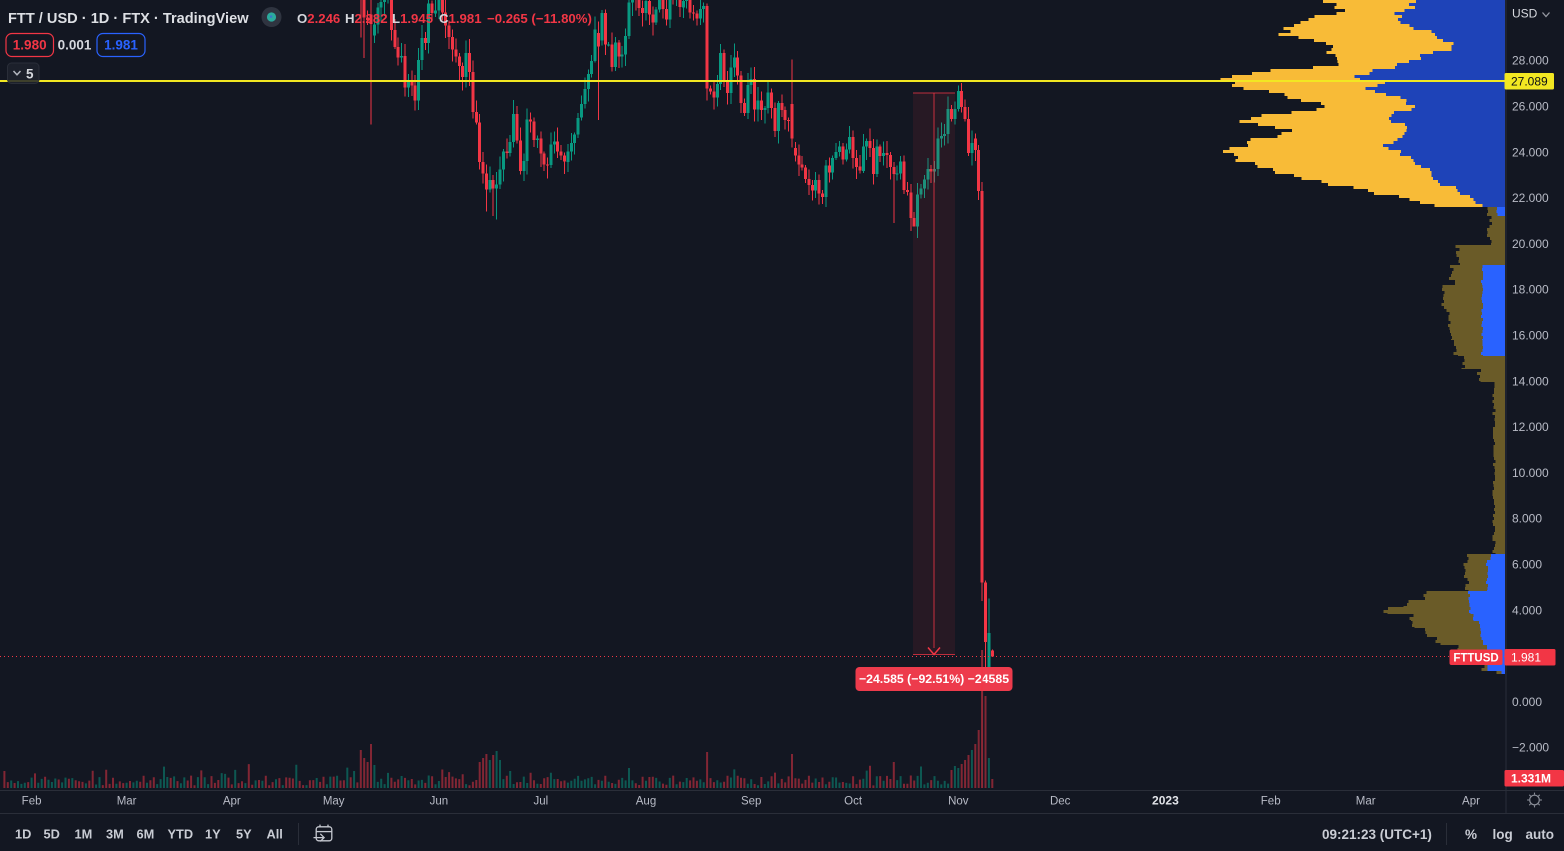 This screenshot has height=851, width=1564. I want to click on svg-text: 1.980, so click(30, 45).